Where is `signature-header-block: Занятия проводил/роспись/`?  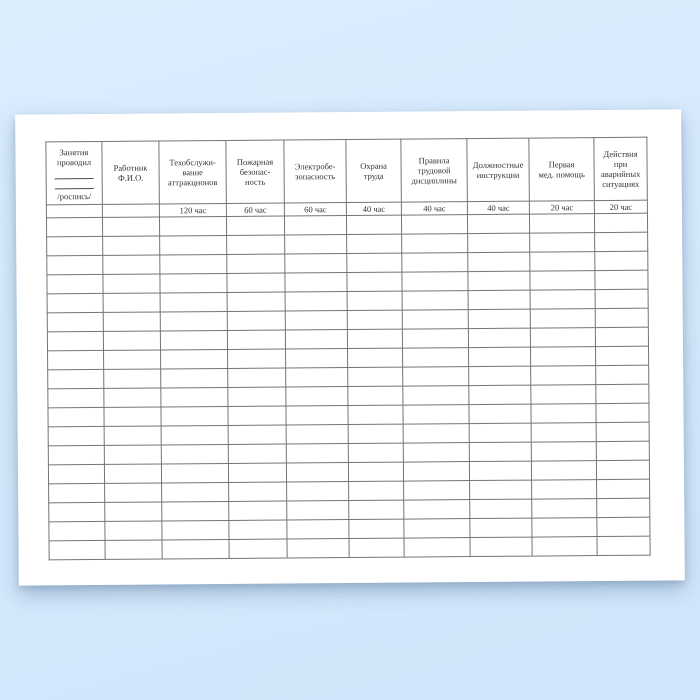
signature-header-block: Занятия проводил/роспись/ is located at coordinates (73, 173).